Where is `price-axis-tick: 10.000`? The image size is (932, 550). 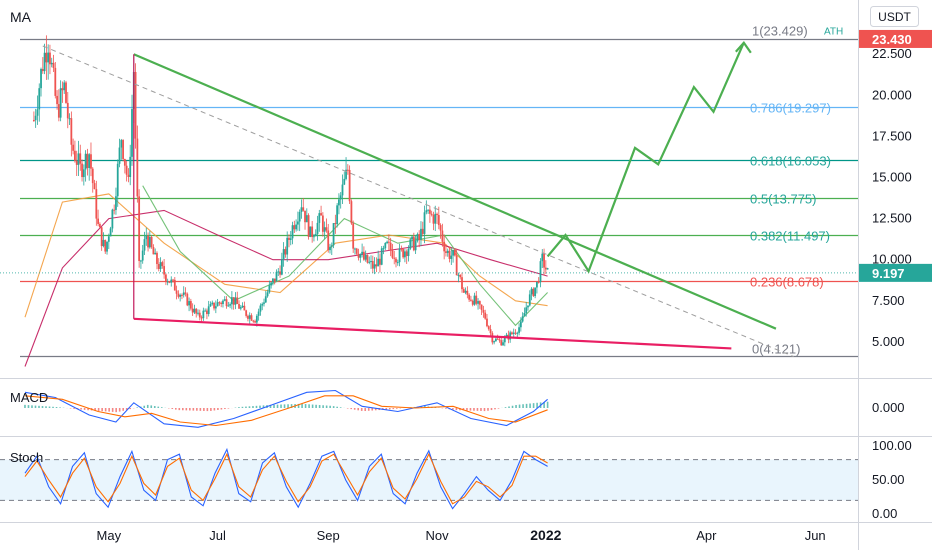
price-axis-tick: 10.000 is located at coordinates (892, 259).